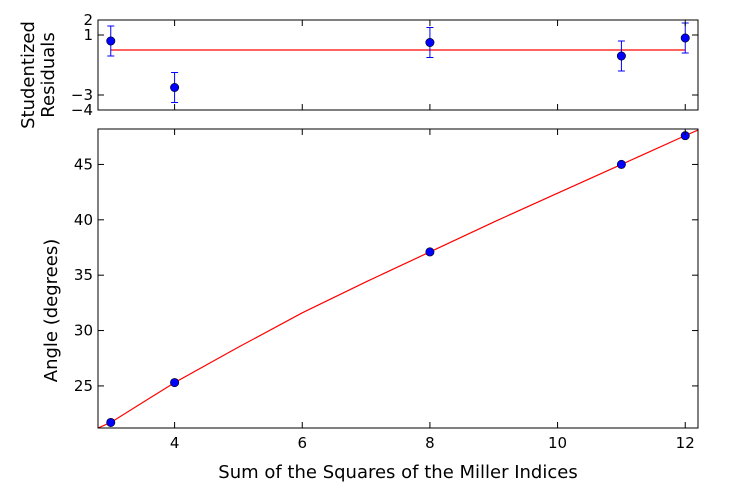 This screenshot has height=496, width=740. What do you see at coordinates (82, 95) in the screenshot?
I see `residuals-y-tick-label: −3` at bounding box center [82, 95].